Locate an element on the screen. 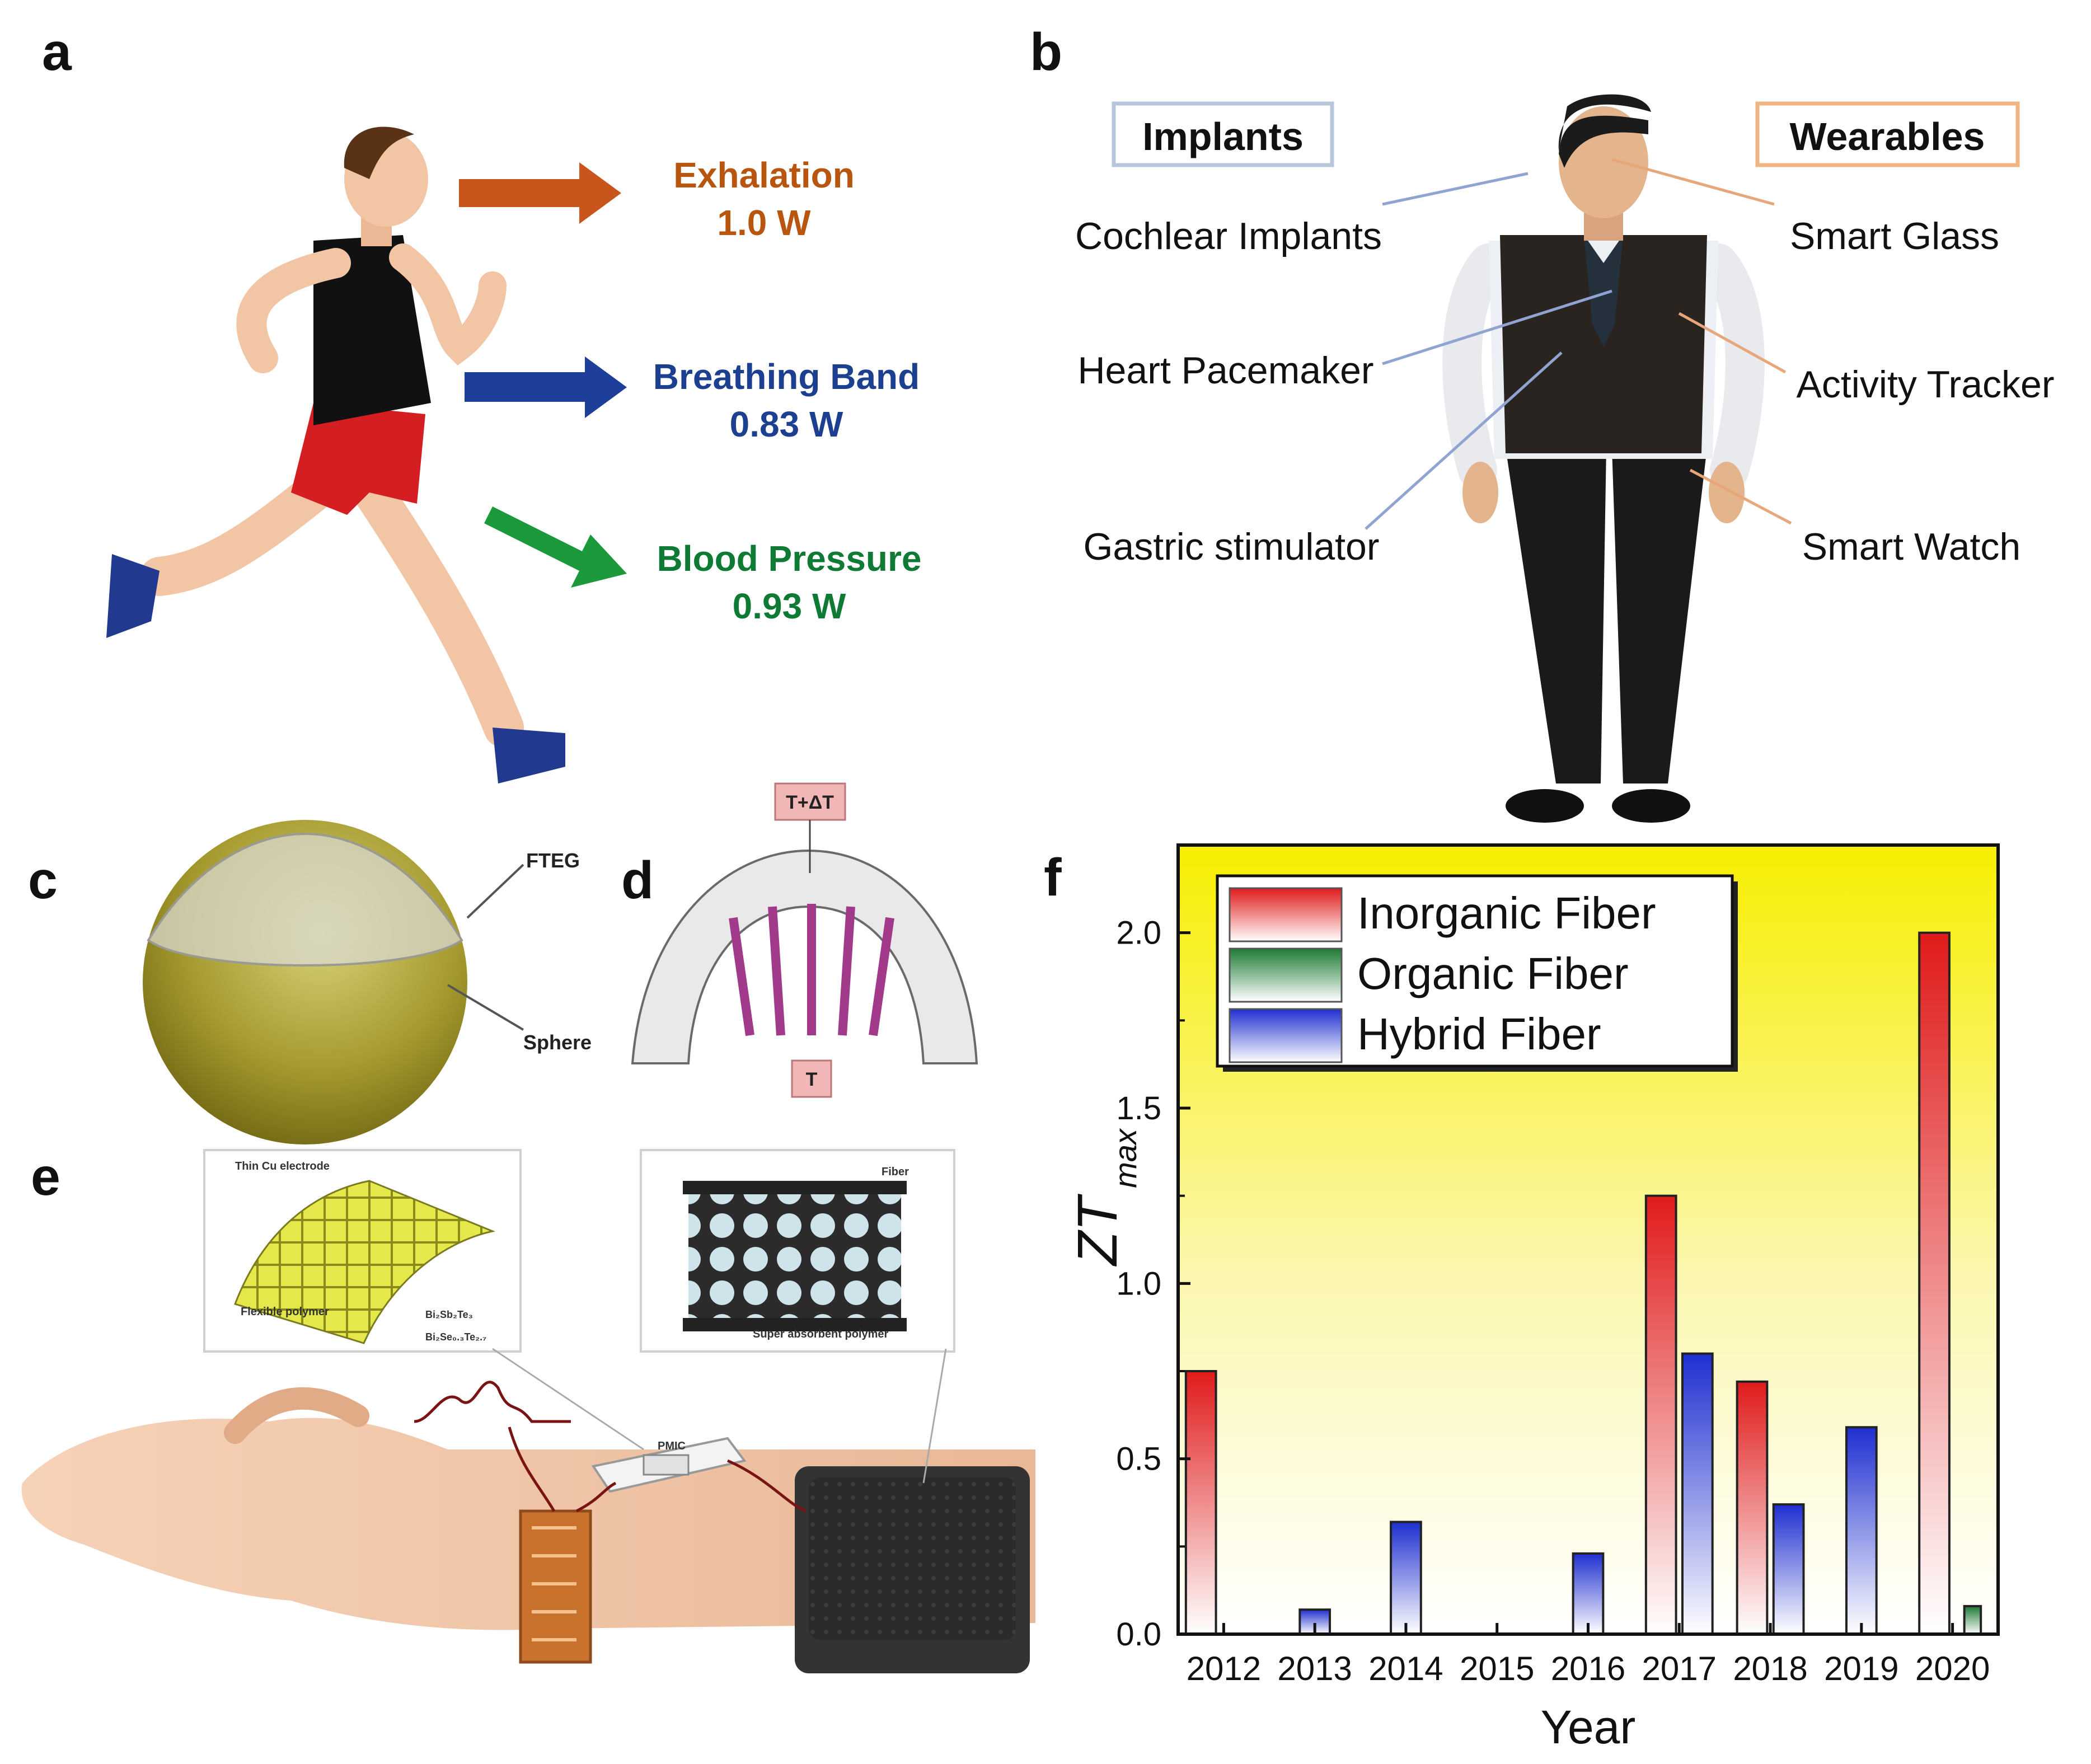 This screenshot has height=1764, width=2091. legend-label-inorganic: Inorganic Fiber is located at coordinates (1506, 913).